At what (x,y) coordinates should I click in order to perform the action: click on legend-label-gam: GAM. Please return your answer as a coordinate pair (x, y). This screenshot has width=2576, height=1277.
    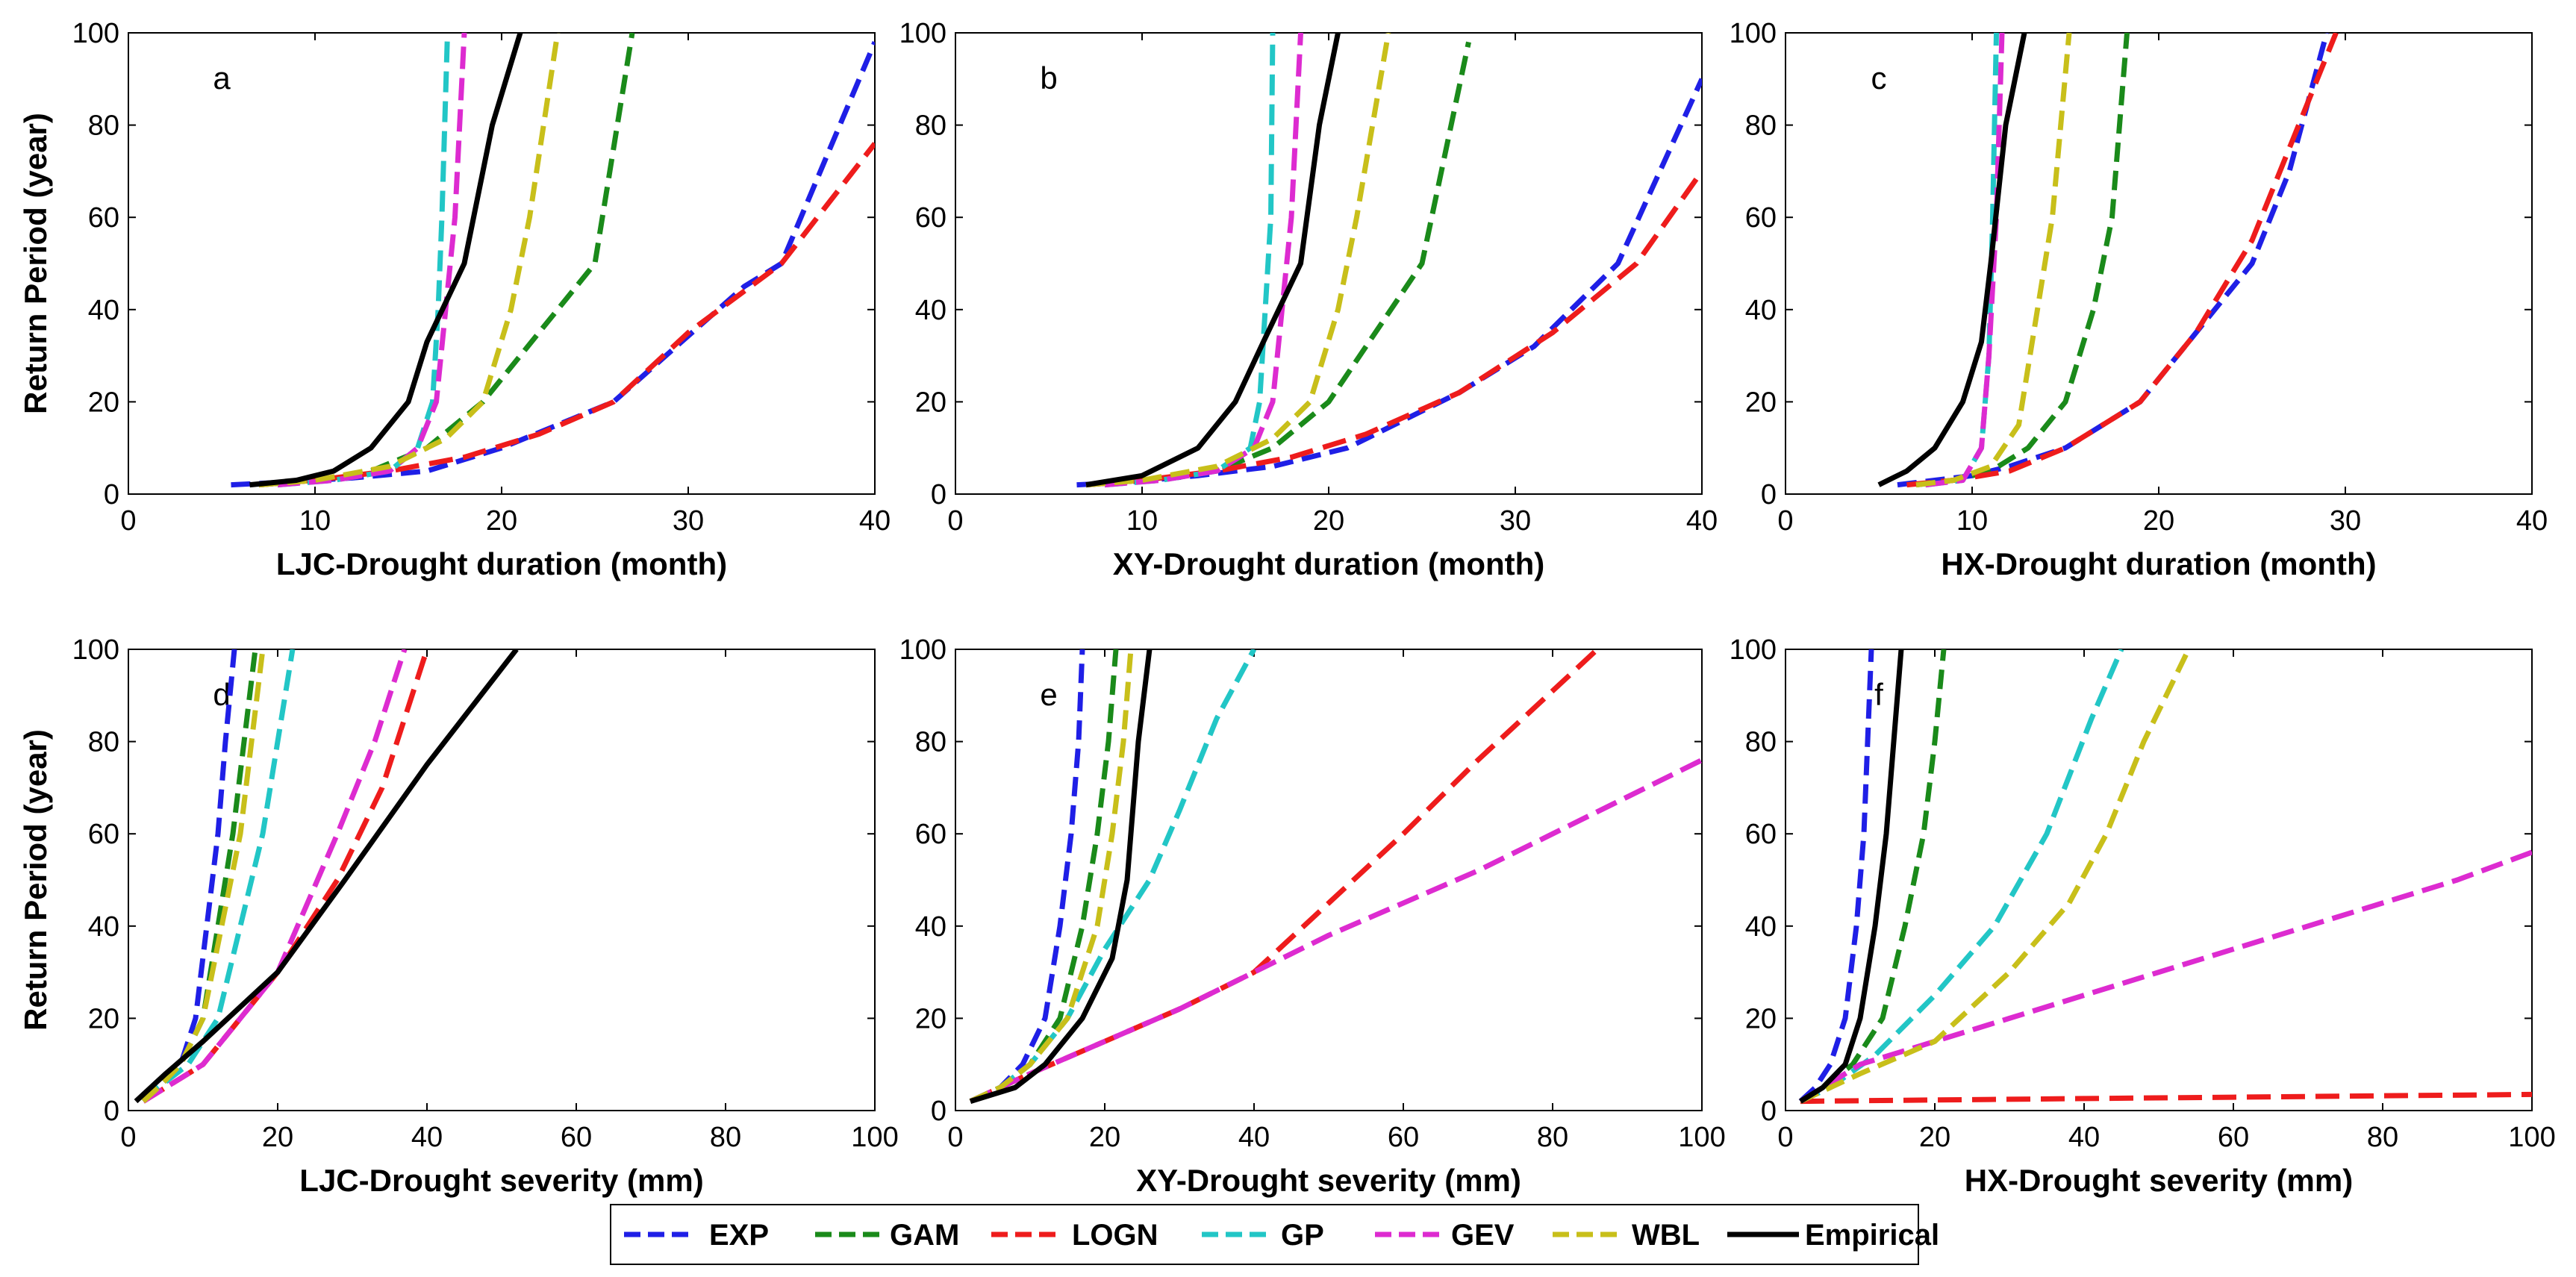
    Looking at the image, I should click on (924, 1235).